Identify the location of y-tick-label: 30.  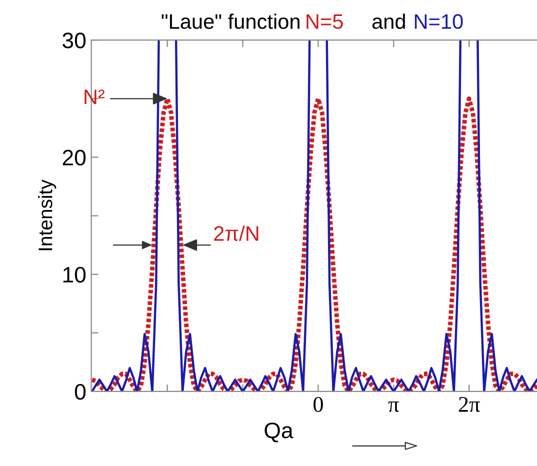
(74, 40).